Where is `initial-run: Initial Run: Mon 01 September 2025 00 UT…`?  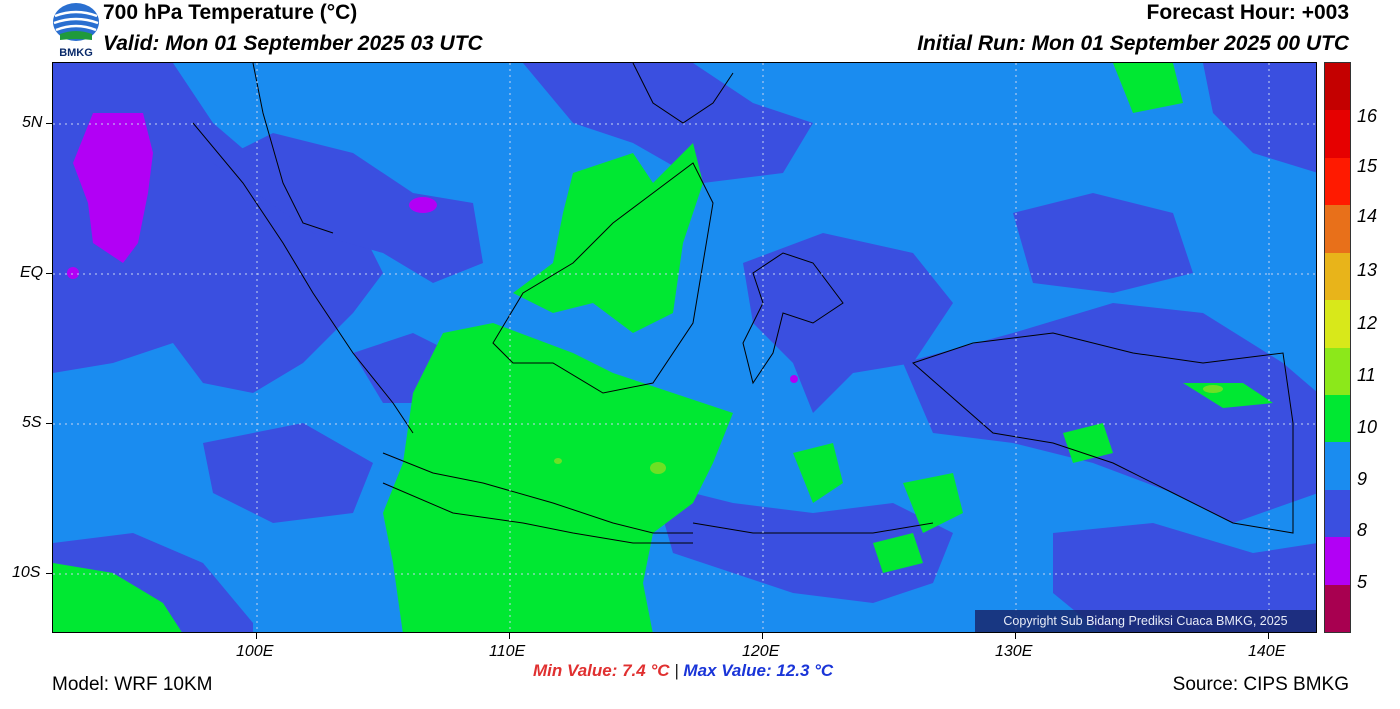 initial-run: Initial Run: Mon 01 September 2025 00 UT… is located at coordinates (1133, 43).